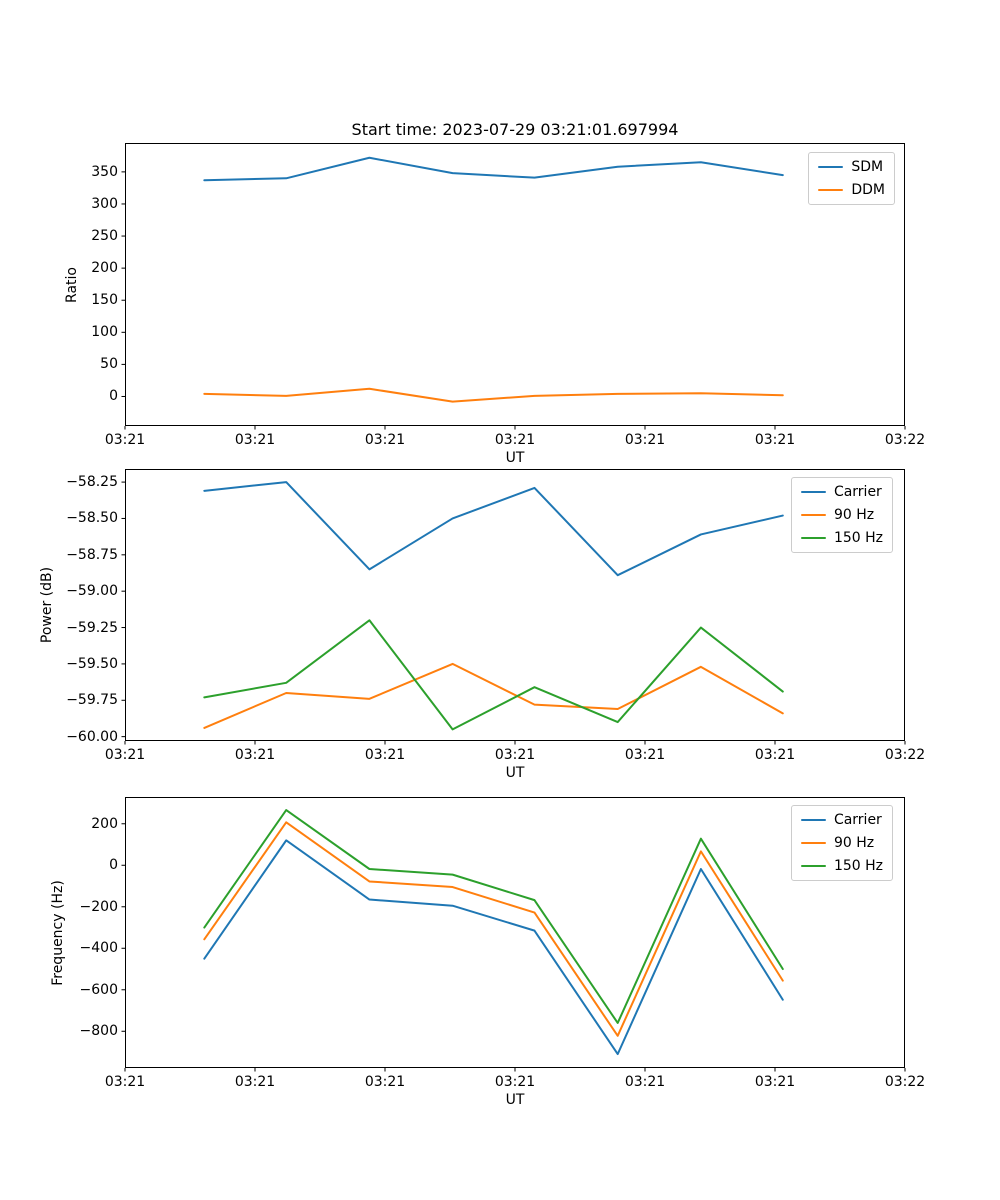  What do you see at coordinates (92, 518) in the screenshot?
I see `y-tick-label: −58.50` at bounding box center [92, 518].